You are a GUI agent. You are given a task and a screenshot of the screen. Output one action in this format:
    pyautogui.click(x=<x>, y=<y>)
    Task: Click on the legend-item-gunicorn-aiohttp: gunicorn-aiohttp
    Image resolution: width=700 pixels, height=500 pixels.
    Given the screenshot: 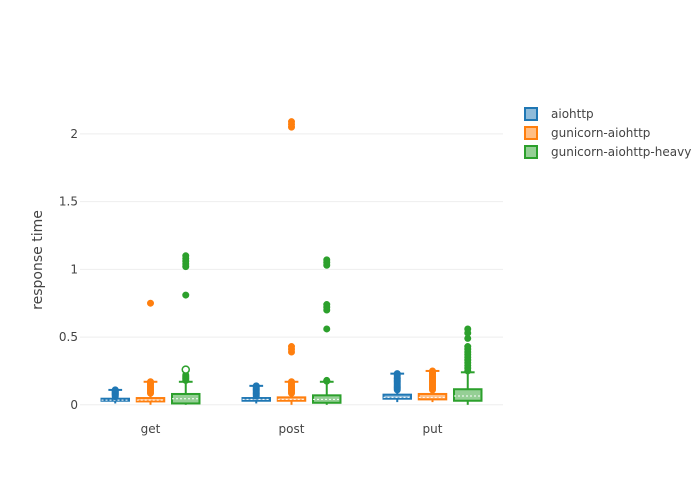 What is the action you would take?
    pyautogui.click(x=587, y=133)
    